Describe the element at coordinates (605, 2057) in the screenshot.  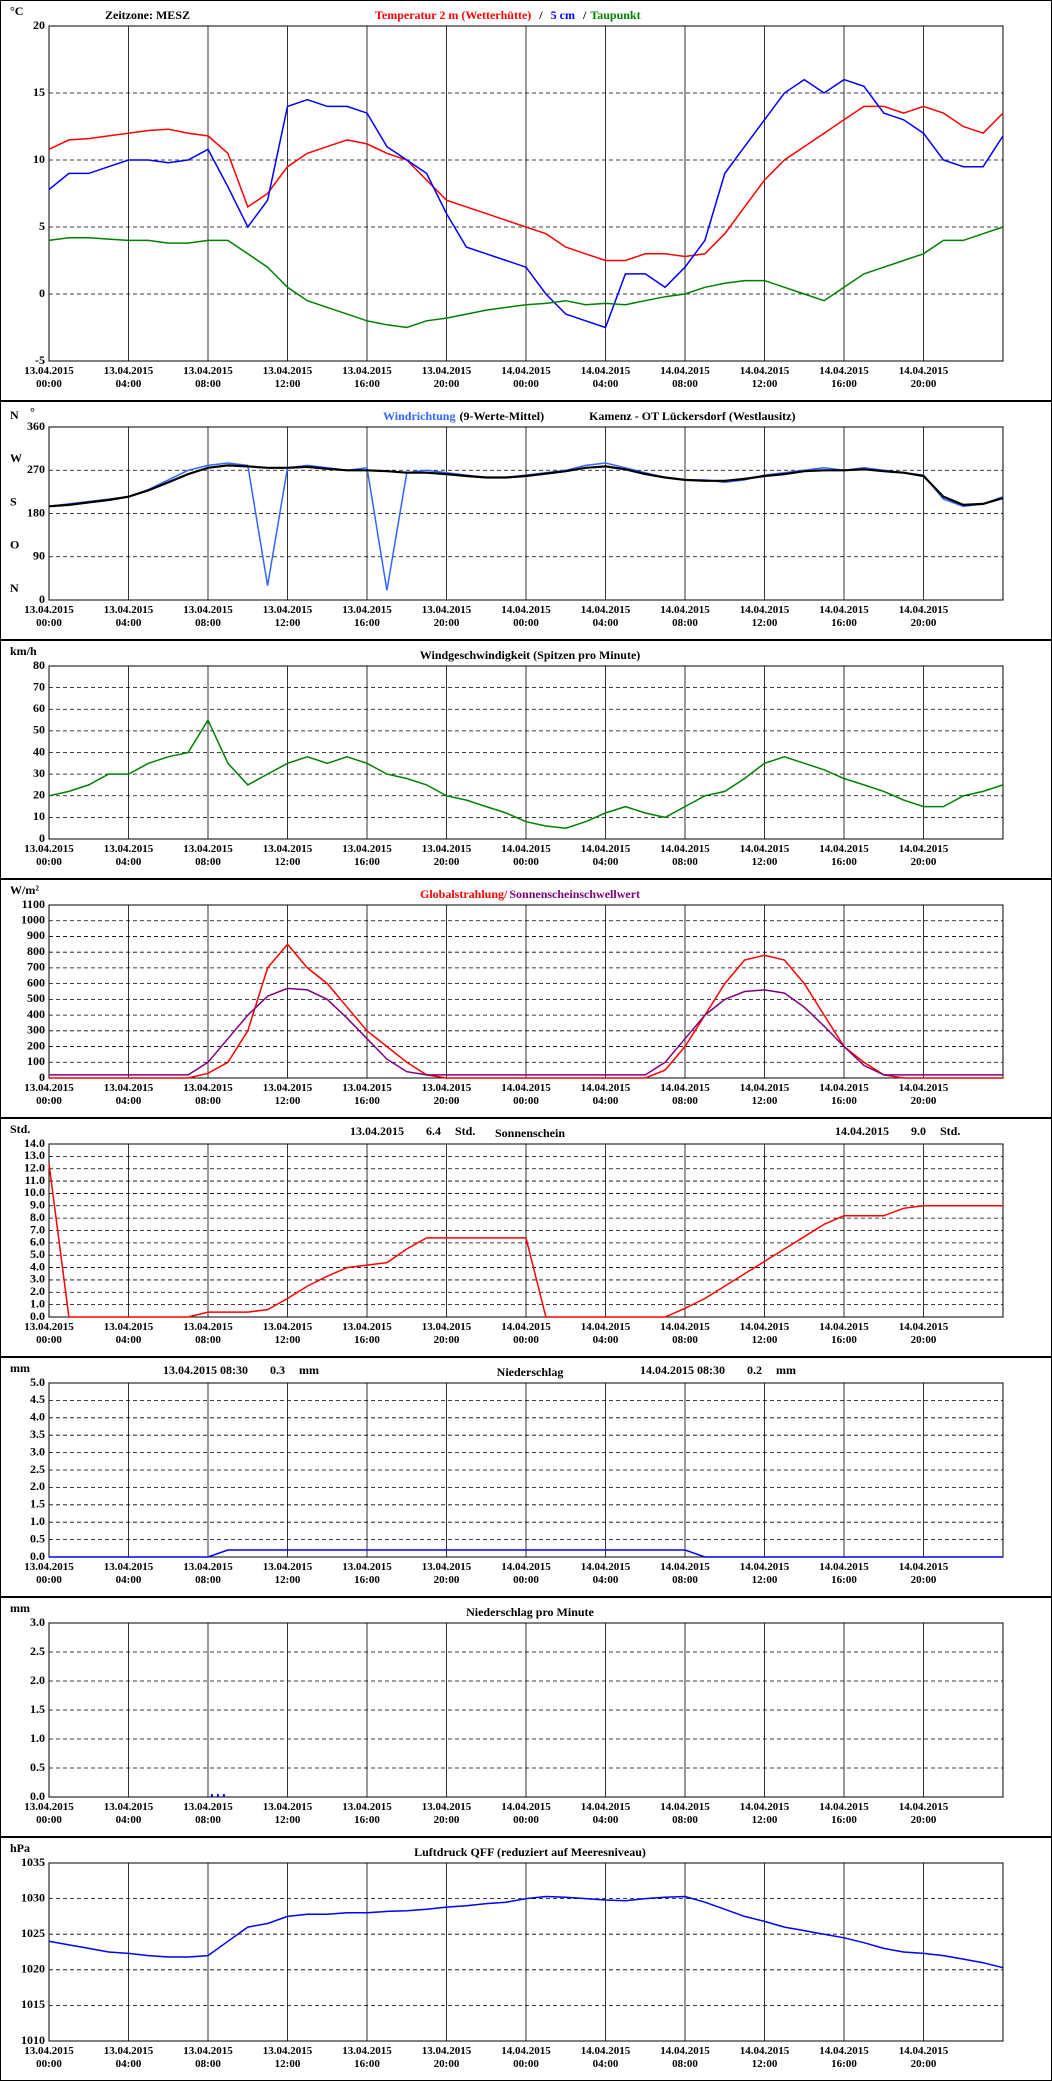
I see `x-tick-label: 14.04.2015 04:00` at that location.